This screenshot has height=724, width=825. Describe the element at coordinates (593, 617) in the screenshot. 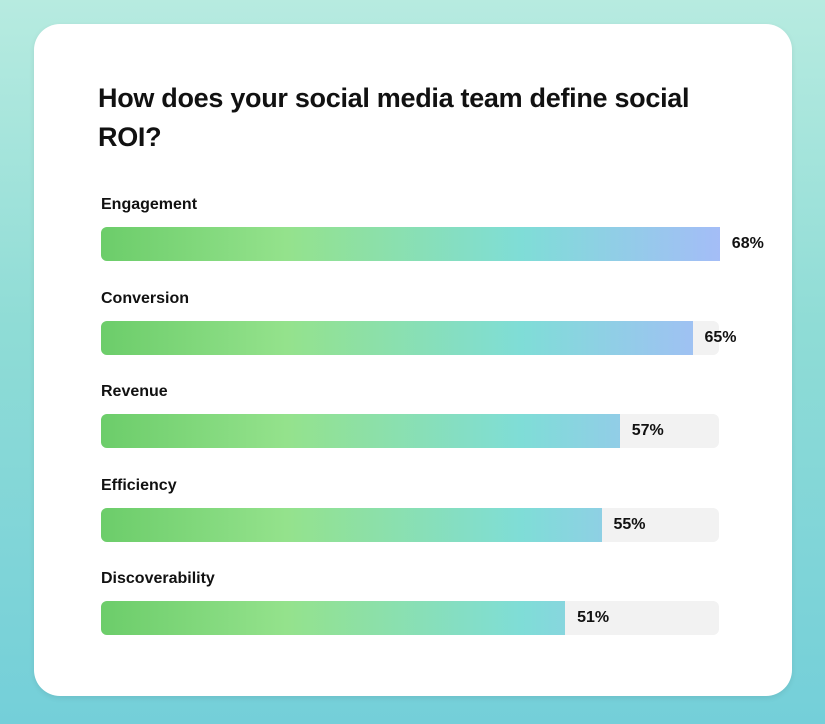

I see `bar-value-discoverability: 51%` at that location.